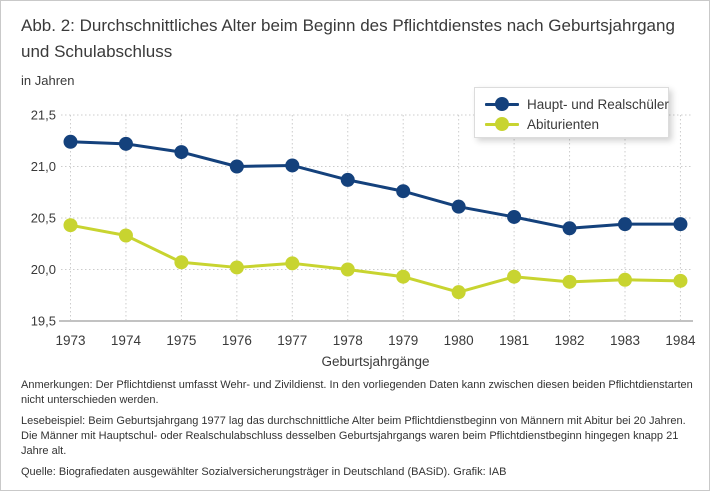  I want to click on series-line, so click(375, 258).